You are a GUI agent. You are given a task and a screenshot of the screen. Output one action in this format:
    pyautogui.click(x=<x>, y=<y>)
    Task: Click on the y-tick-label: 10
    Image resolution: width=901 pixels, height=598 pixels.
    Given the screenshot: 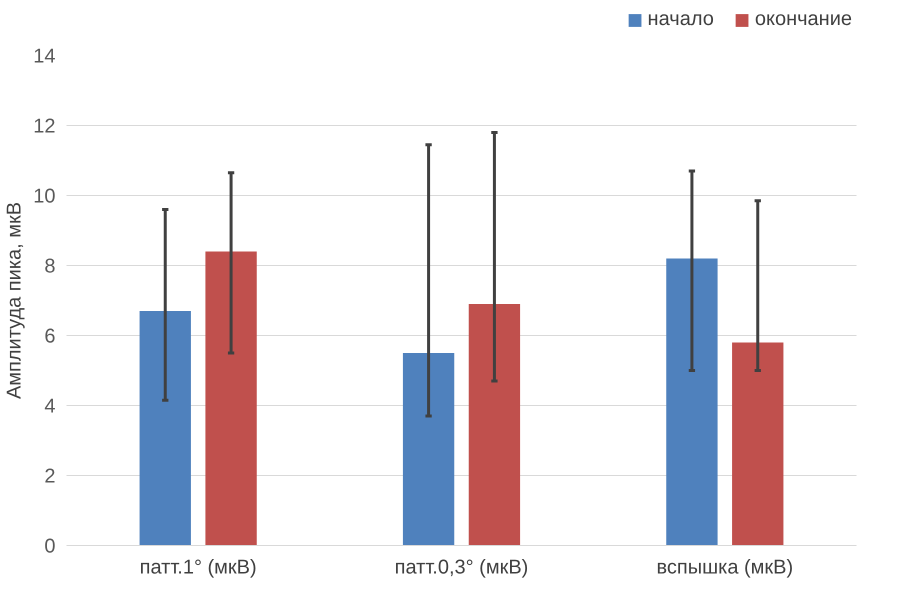 What is the action you would take?
    pyautogui.click(x=44, y=197)
    